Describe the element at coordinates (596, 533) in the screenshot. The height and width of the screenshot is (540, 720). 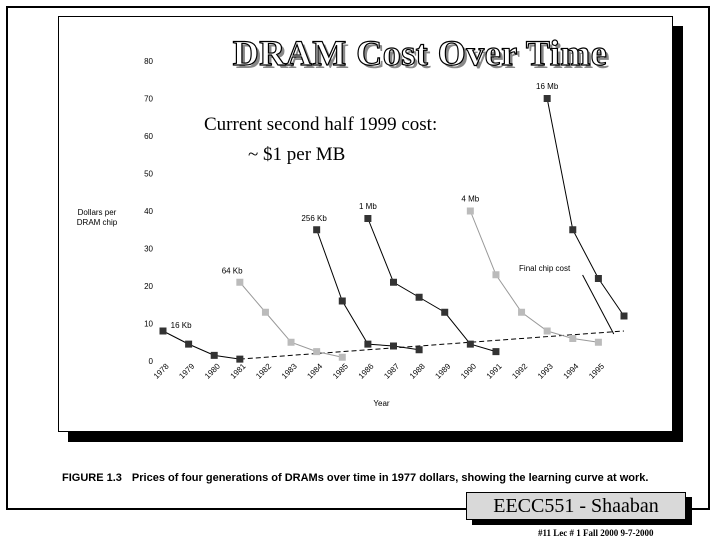
I see `lecture-note: #11 Lec # 1 Fall 2000 9-7-2000` at that location.